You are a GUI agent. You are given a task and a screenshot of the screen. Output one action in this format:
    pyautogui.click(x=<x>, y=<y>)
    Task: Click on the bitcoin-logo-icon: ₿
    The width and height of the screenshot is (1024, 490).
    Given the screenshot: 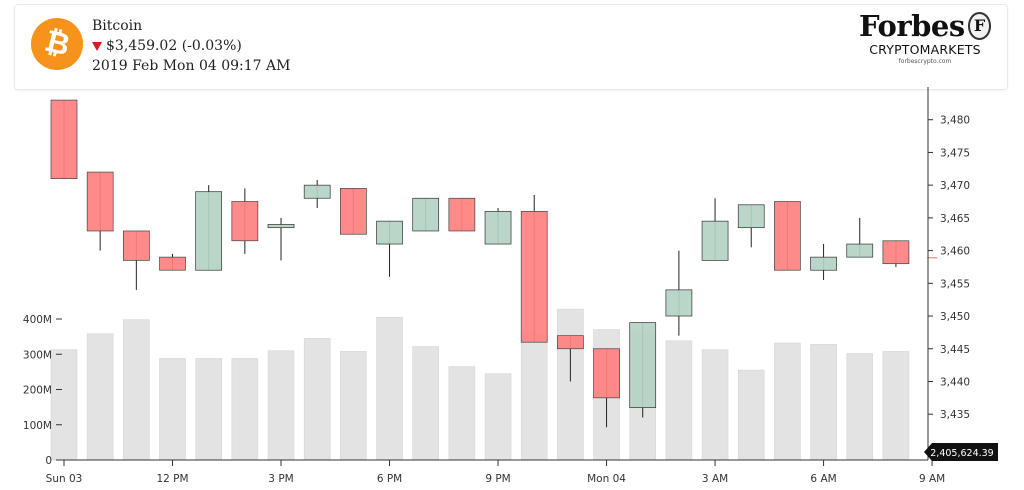 What is the action you would take?
    pyautogui.click(x=57, y=44)
    